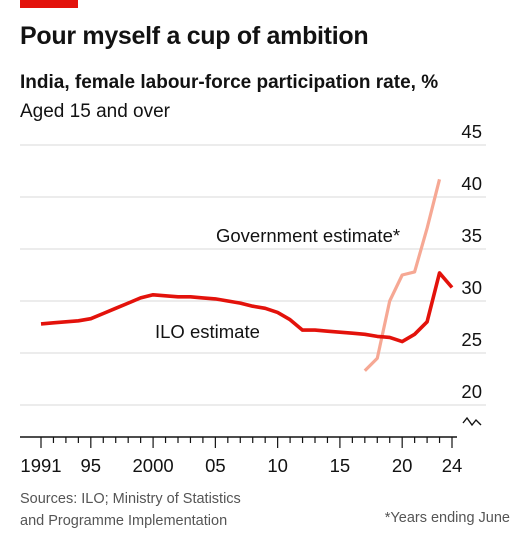 The height and width of the screenshot is (545, 530). I want to click on y-tick-label-25: 25, so click(471, 339).